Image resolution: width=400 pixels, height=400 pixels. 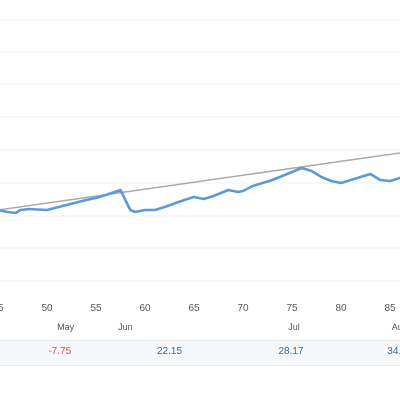 I want to click on month-labels: May Jun Jul Aug, so click(x=228, y=327).